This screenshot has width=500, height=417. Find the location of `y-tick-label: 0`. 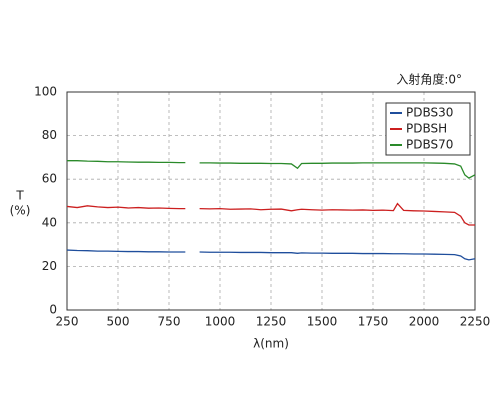

y-tick-label: 0 is located at coordinates (53, 310).